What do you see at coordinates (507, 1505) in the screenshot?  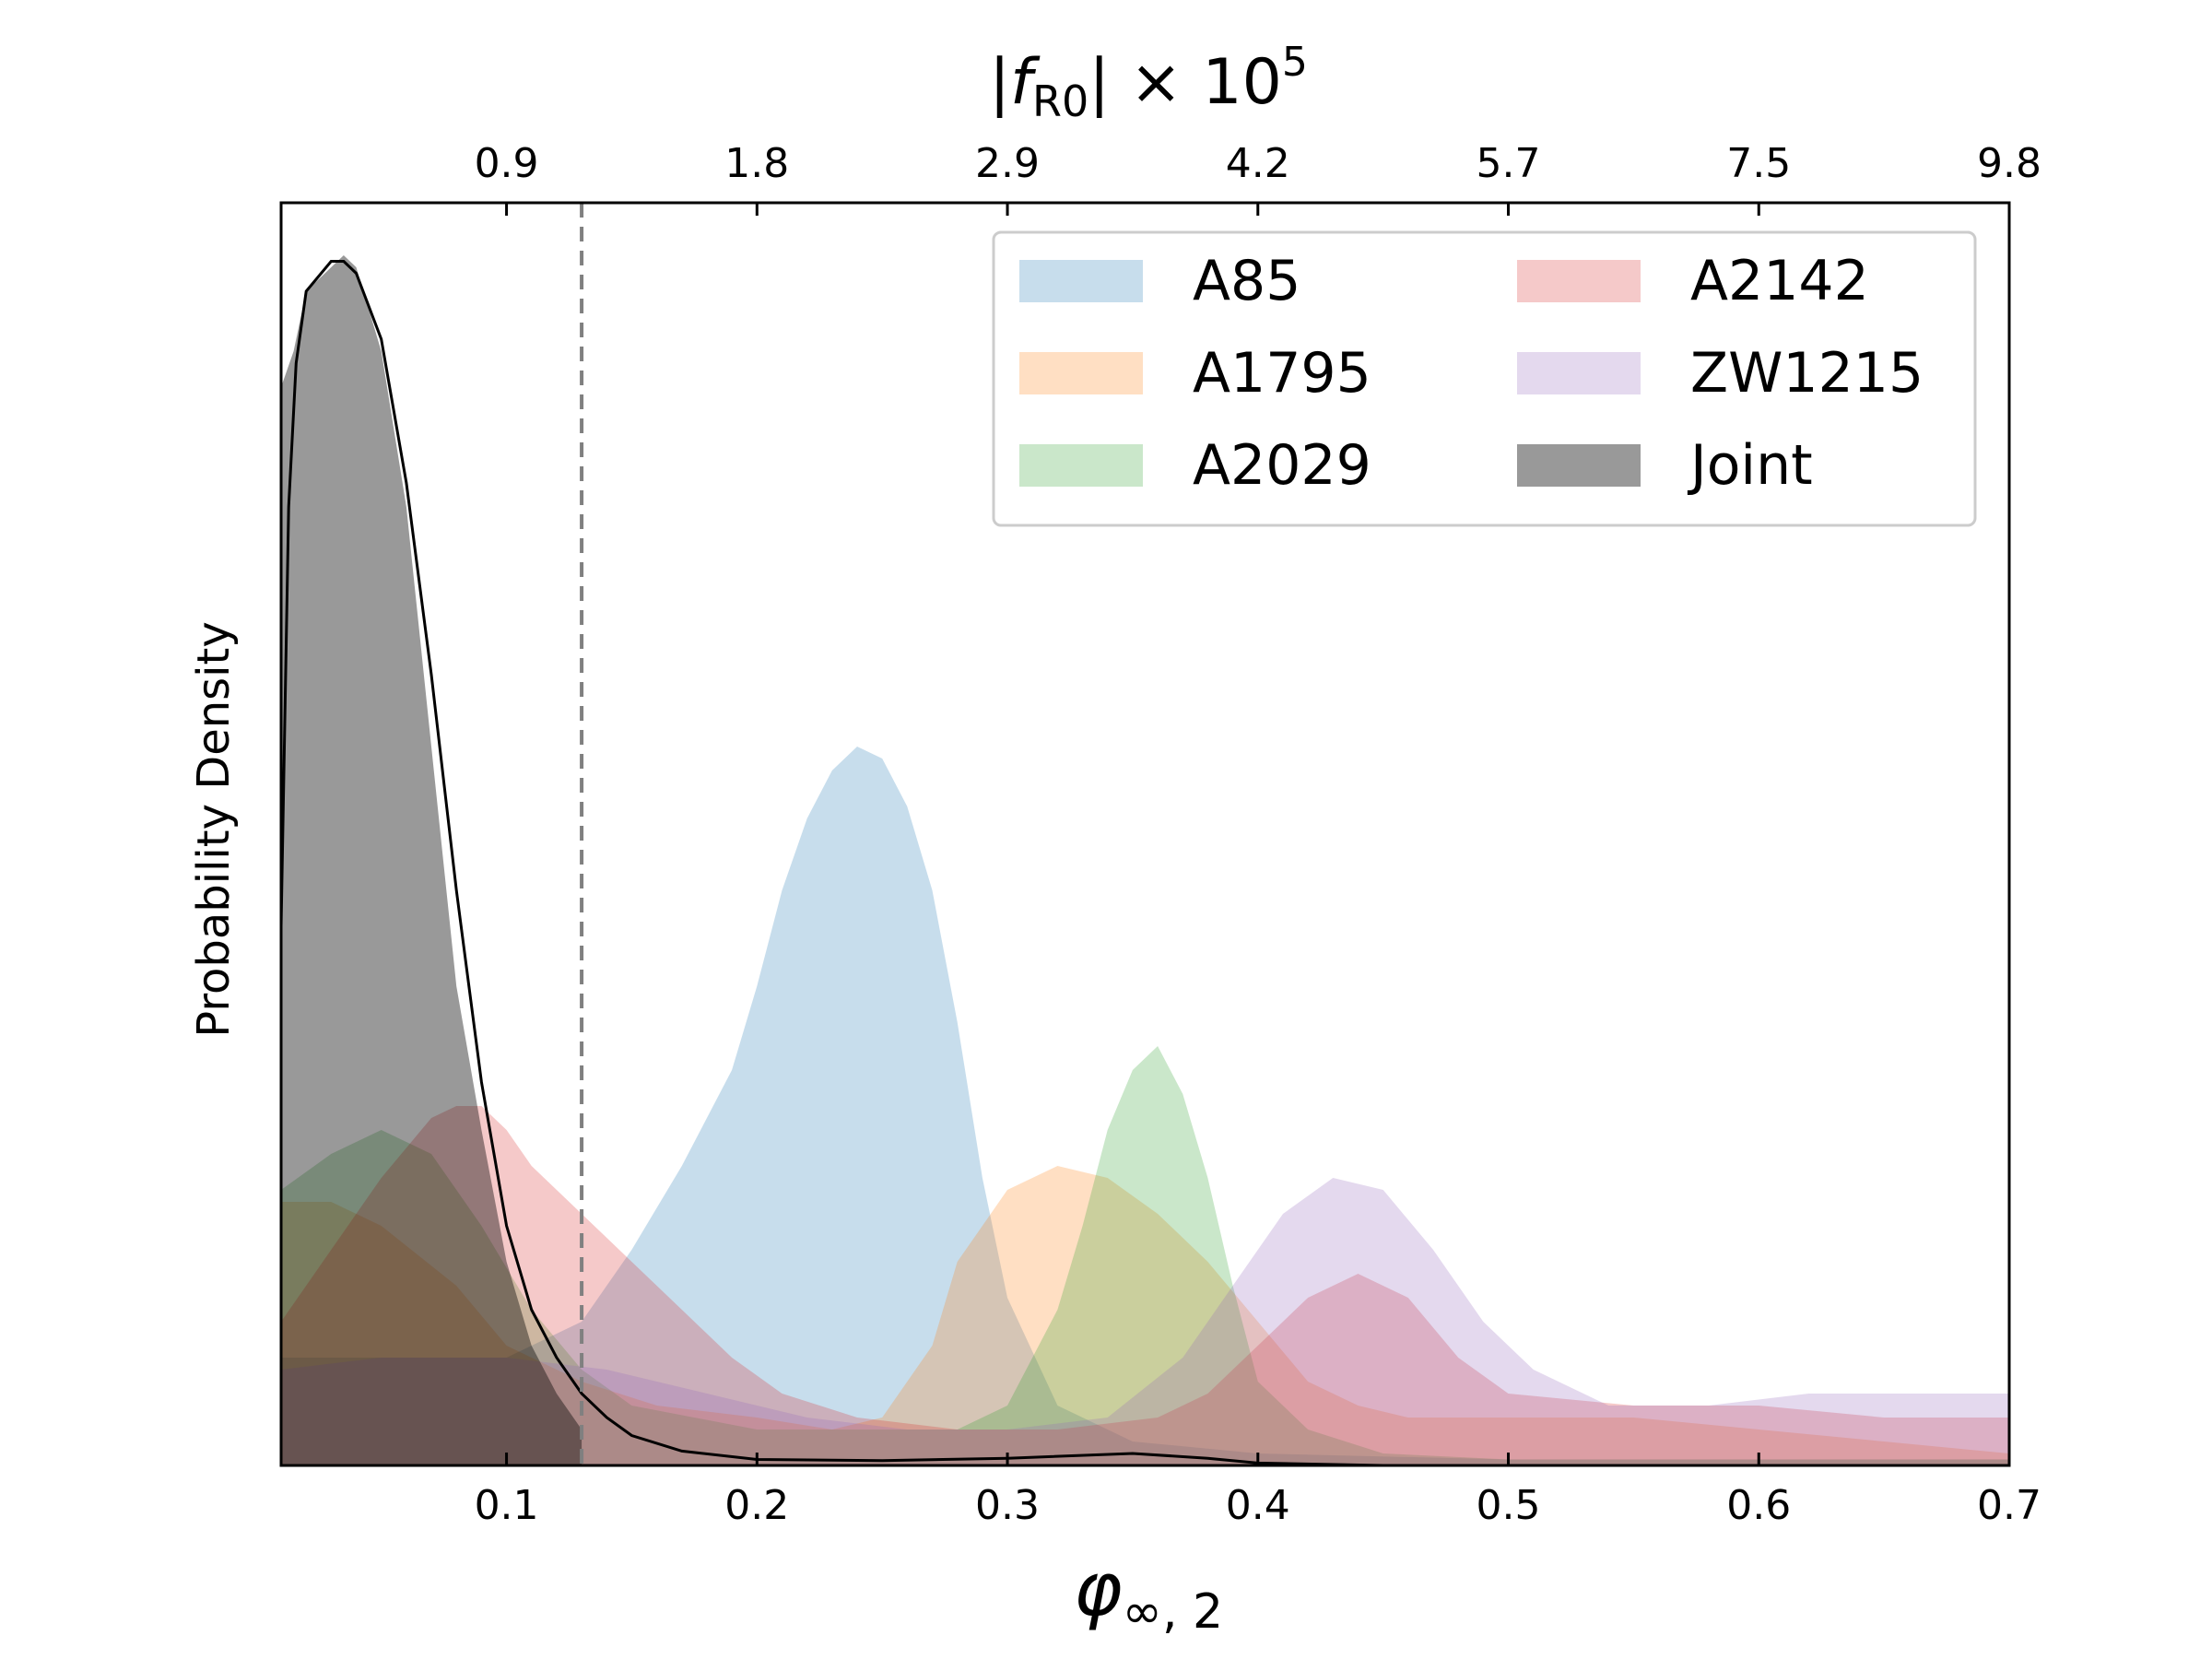 I see `bottom-tick-label: 0.1` at bounding box center [507, 1505].